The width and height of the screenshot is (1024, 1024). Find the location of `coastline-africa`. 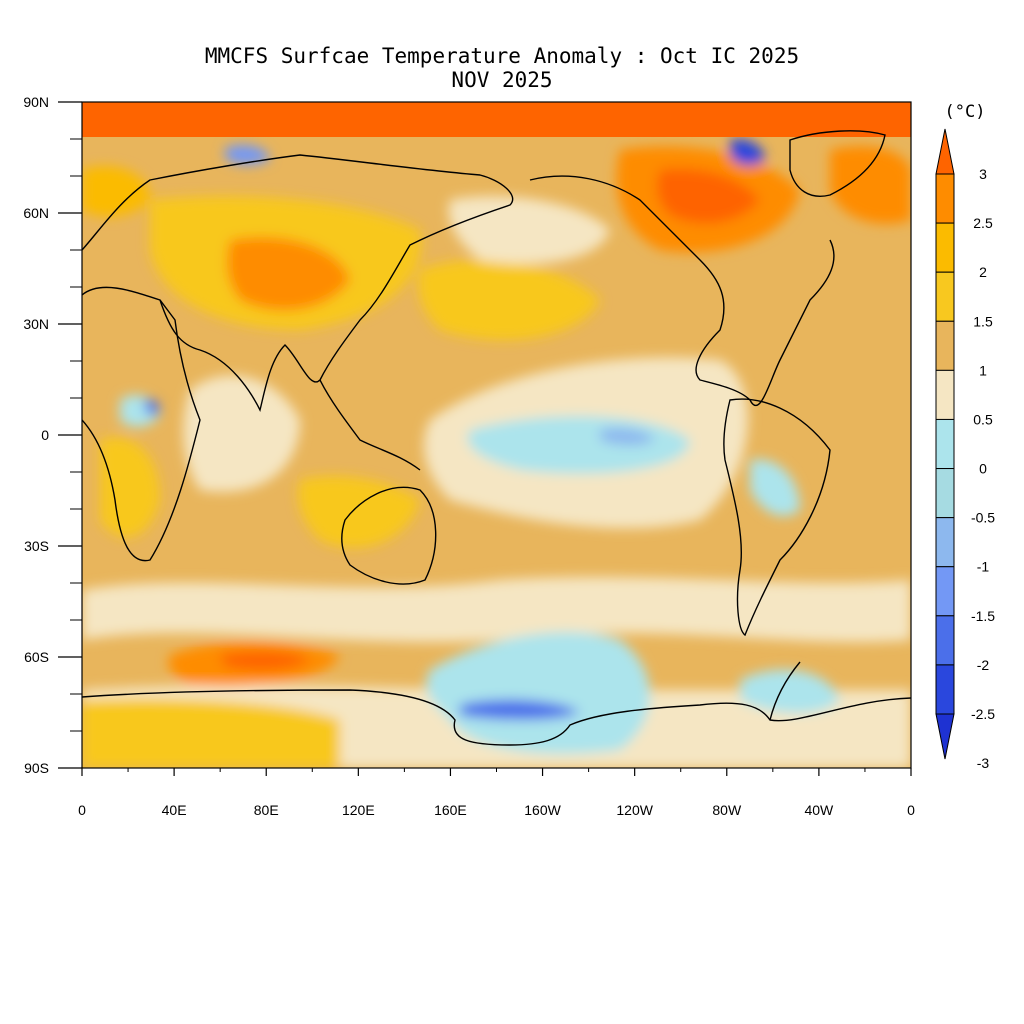

coastline-africa is located at coordinates (141, 424).